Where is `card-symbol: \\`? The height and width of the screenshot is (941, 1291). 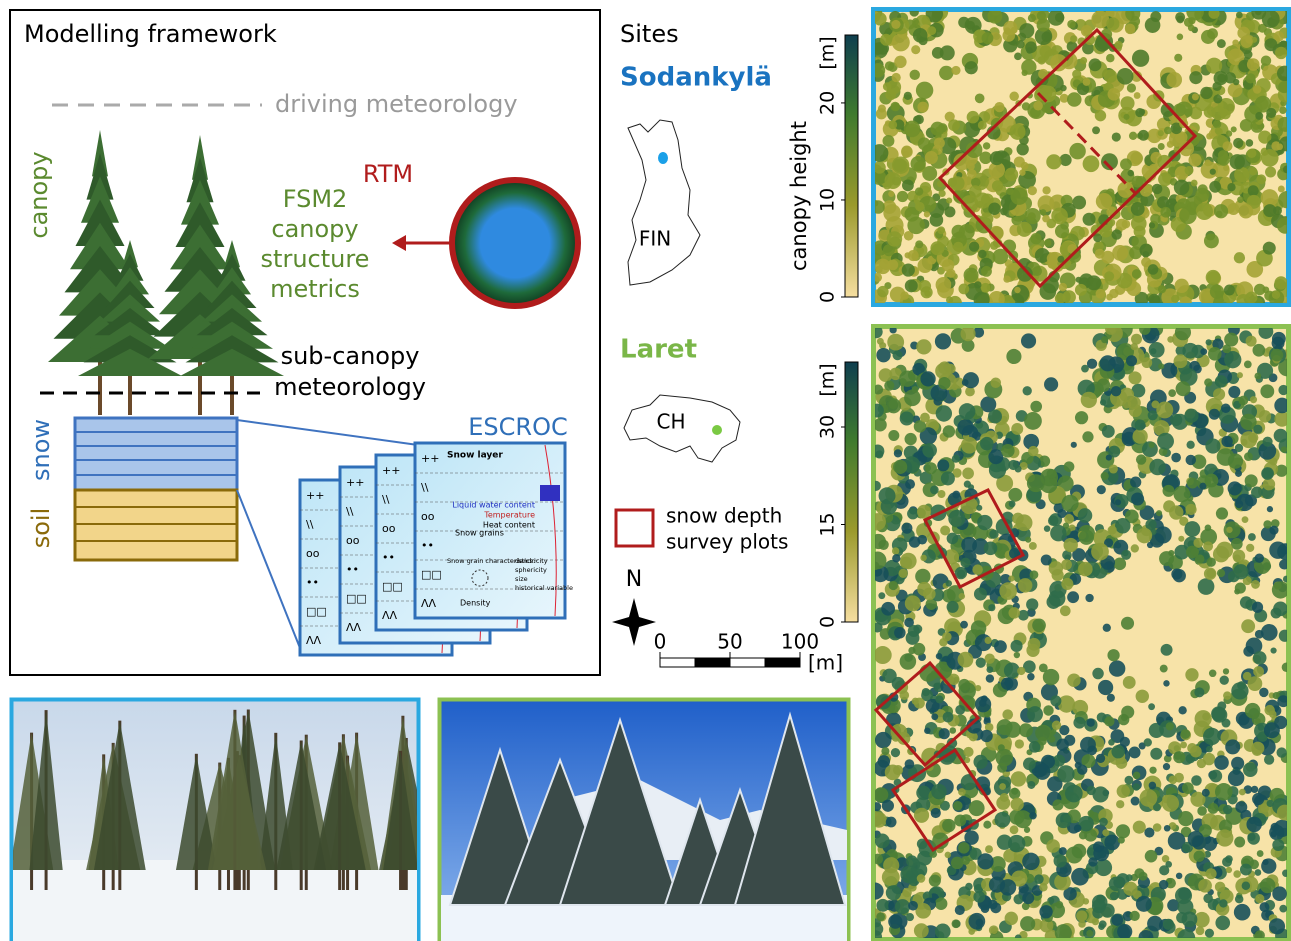
card-symbol: \\ is located at coordinates (425, 487).